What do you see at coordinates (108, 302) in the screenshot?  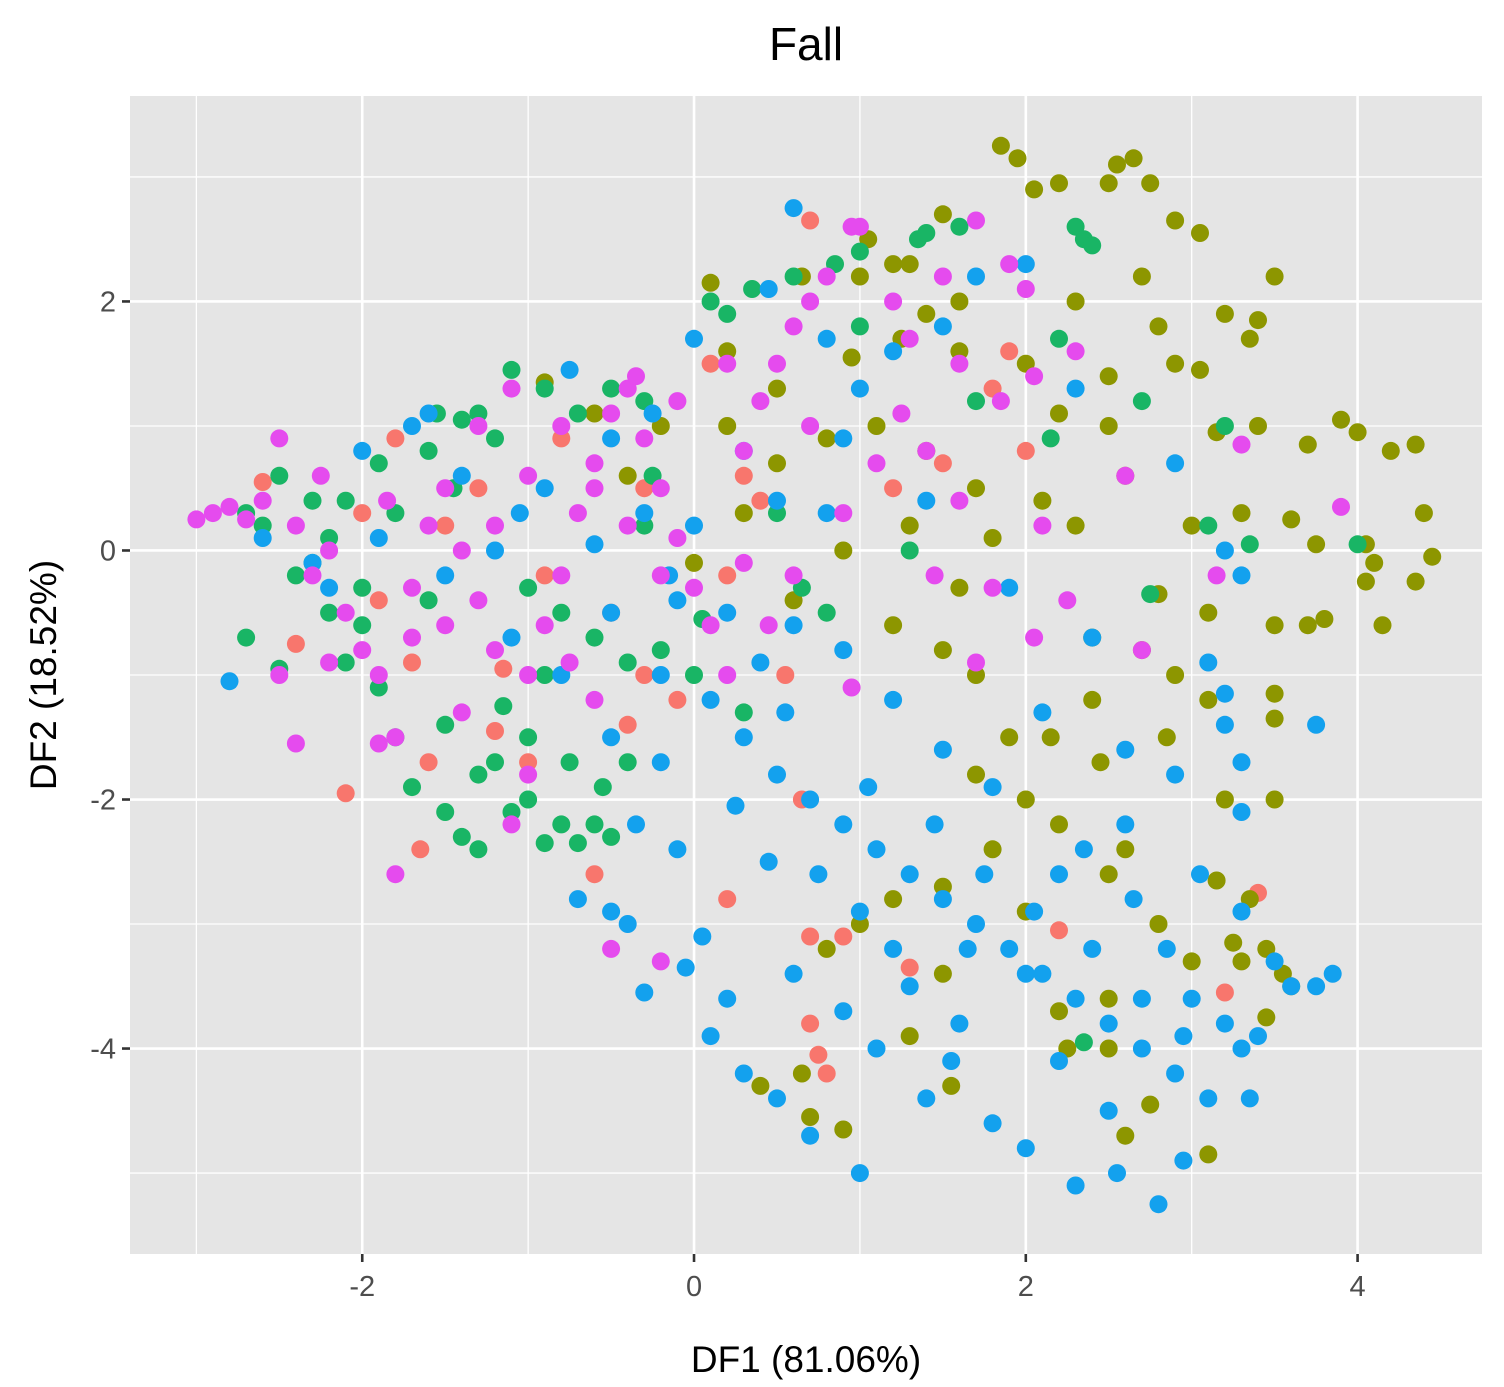 I see `y-tick-label: 2` at bounding box center [108, 302].